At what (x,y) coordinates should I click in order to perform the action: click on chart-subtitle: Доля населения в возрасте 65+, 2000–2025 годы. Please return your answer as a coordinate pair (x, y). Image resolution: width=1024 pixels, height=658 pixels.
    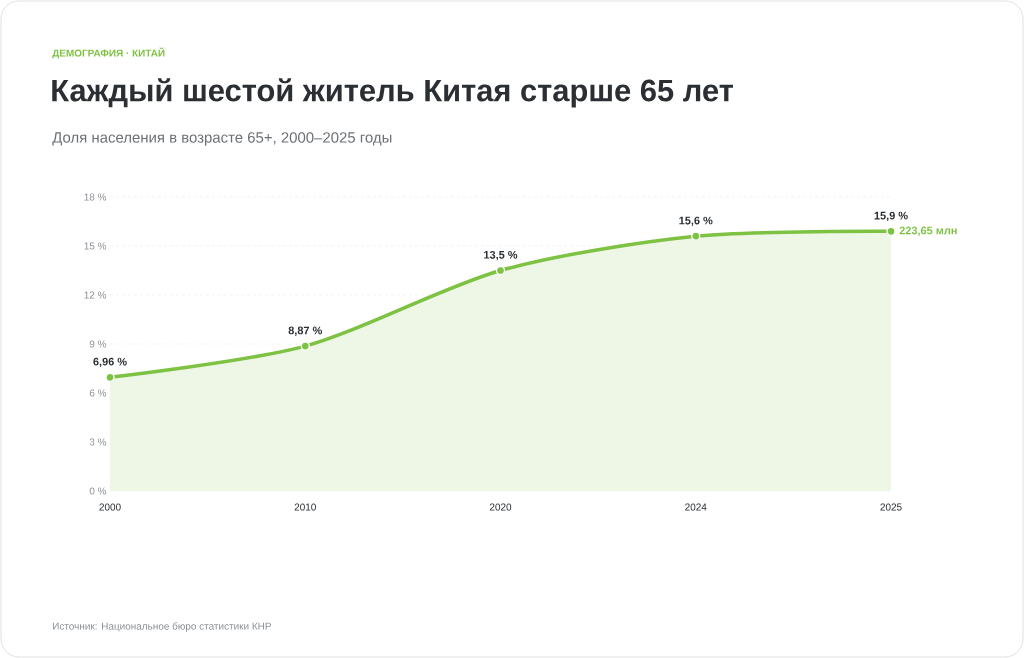
    Looking at the image, I should click on (222, 139).